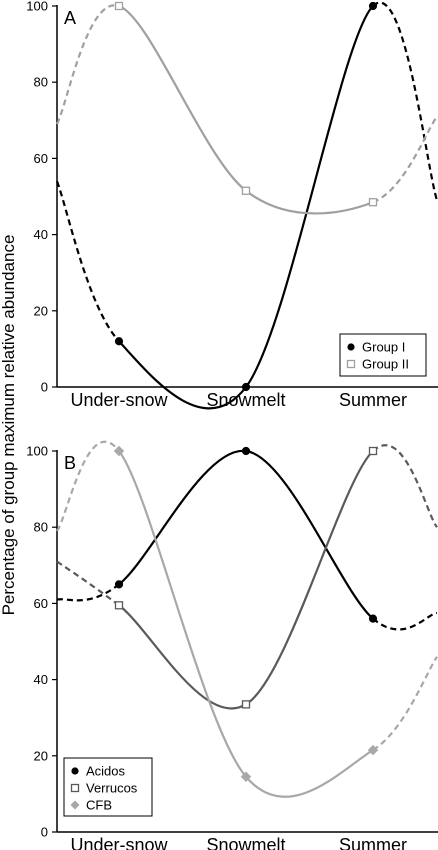  I want to click on legend-box, so click(383, 355).